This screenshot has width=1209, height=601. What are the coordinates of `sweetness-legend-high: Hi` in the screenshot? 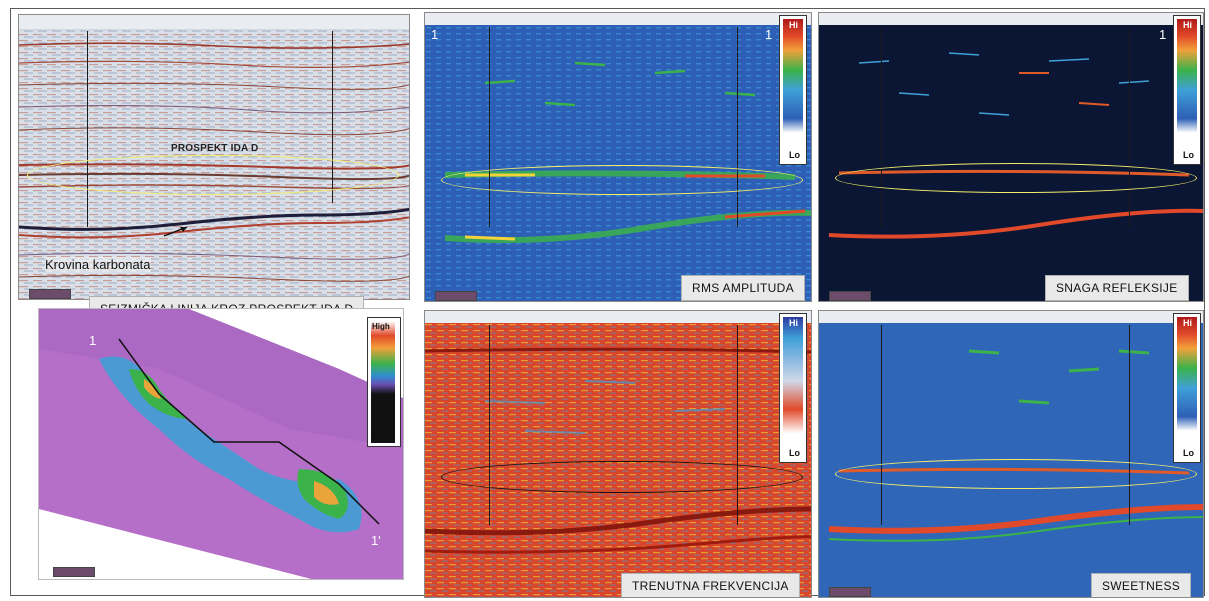 It's located at (1187, 323).